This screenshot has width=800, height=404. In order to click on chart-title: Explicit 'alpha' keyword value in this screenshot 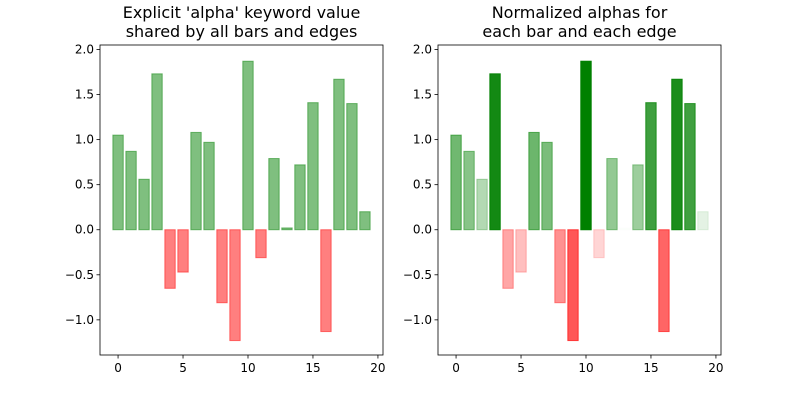, I will do `click(242, 12)`.